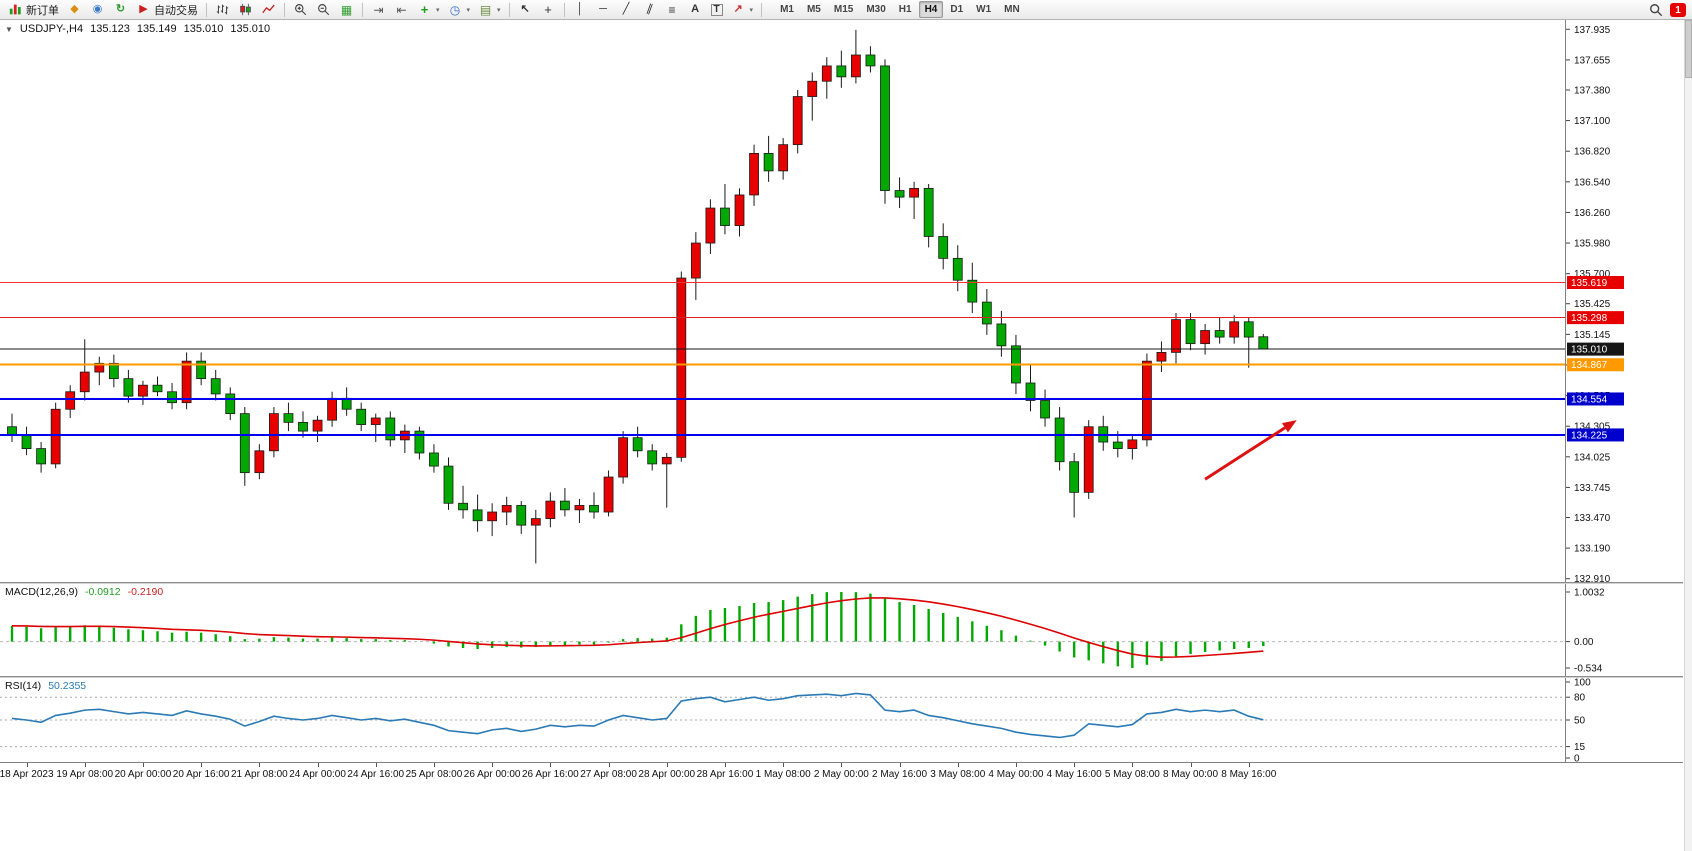  Describe the element at coordinates (428, 10) in the screenshot. I see `indicators-button: + ▾` at that location.